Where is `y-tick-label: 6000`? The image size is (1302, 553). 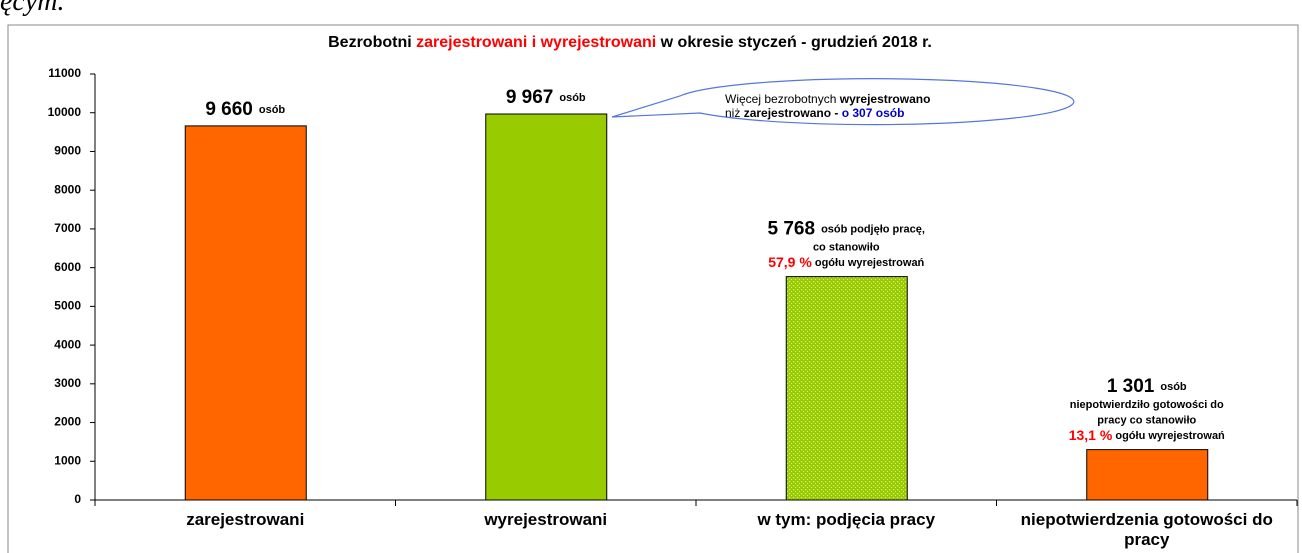
y-tick-label: 6000 is located at coordinates (67, 267).